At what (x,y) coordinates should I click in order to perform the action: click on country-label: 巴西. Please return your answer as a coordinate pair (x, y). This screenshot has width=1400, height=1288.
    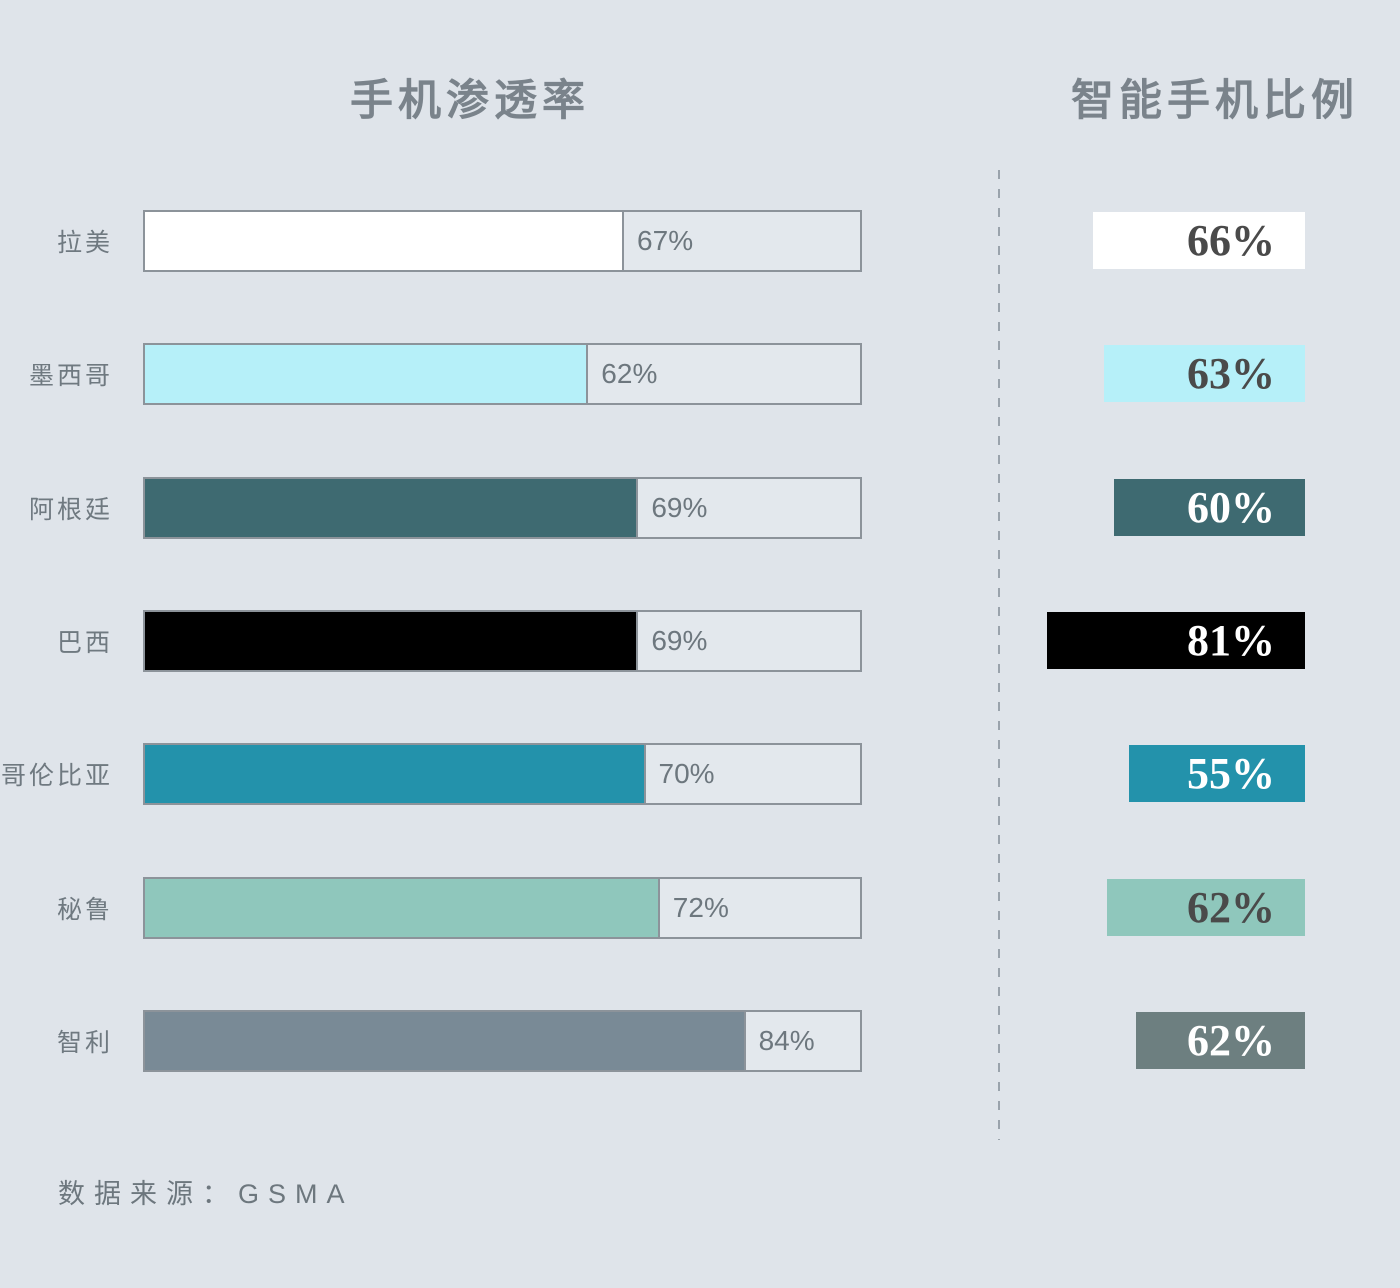
    Looking at the image, I should click on (84, 642).